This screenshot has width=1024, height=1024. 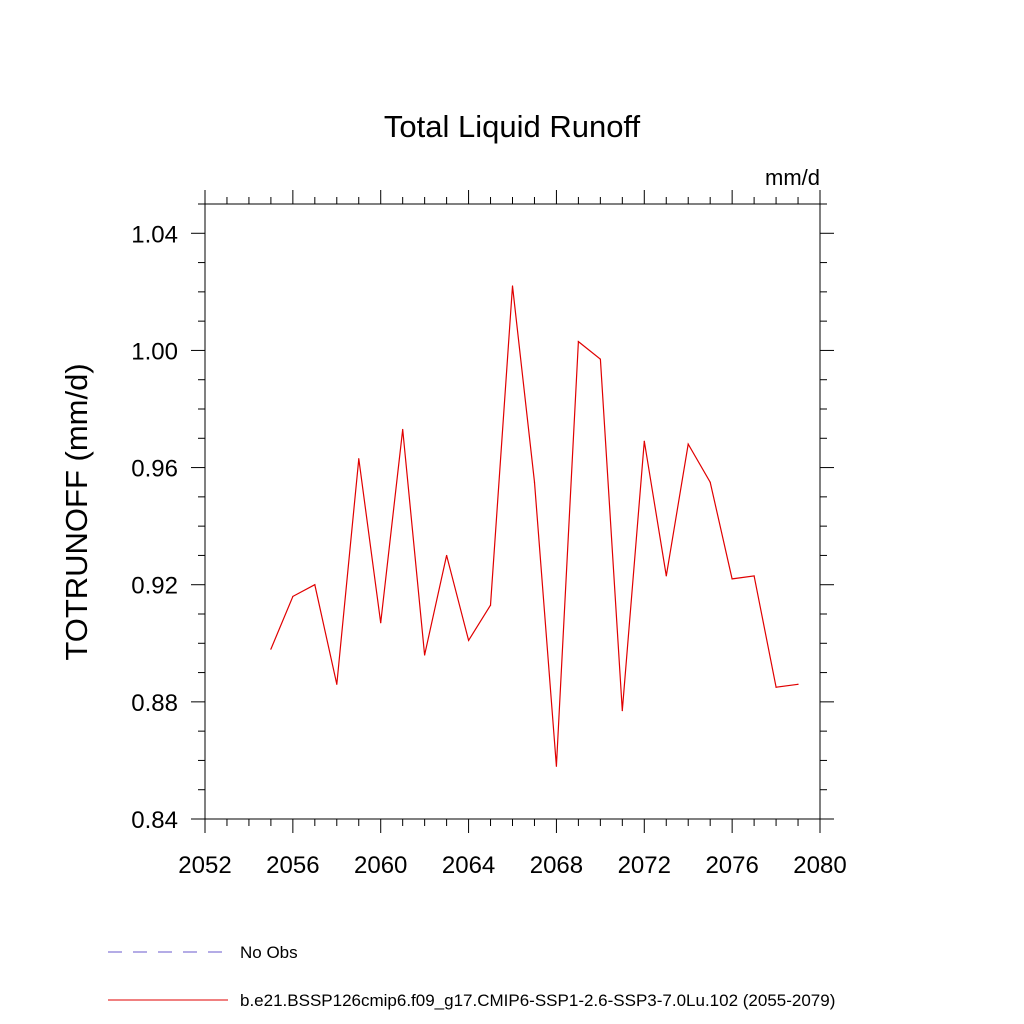 What do you see at coordinates (380, 865) in the screenshot?
I see `x-tick-label: 2060` at bounding box center [380, 865].